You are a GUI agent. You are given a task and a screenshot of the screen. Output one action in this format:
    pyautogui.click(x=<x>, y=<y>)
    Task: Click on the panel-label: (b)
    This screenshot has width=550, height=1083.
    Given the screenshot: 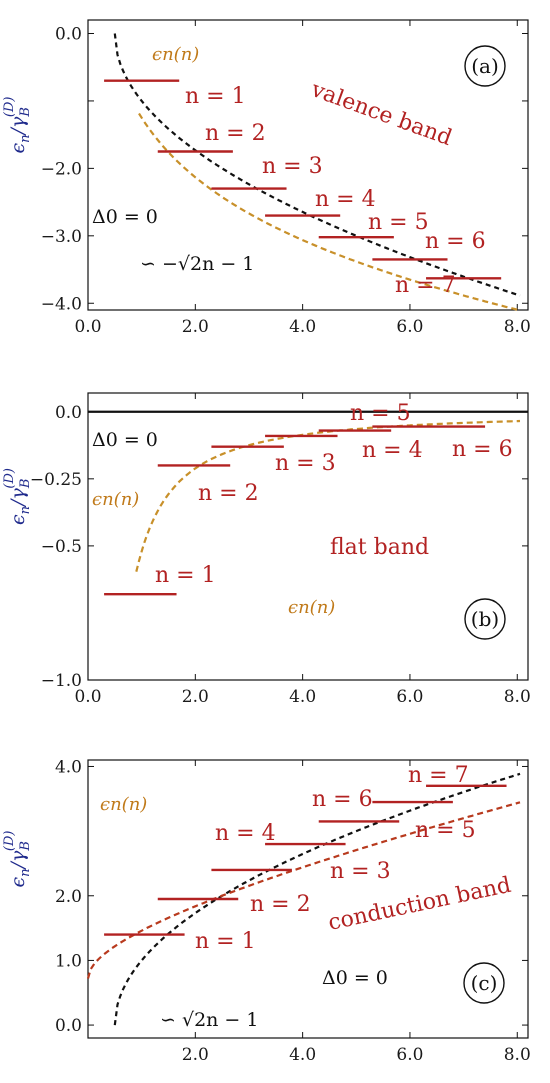 What is the action you would take?
    pyautogui.click(x=485, y=619)
    